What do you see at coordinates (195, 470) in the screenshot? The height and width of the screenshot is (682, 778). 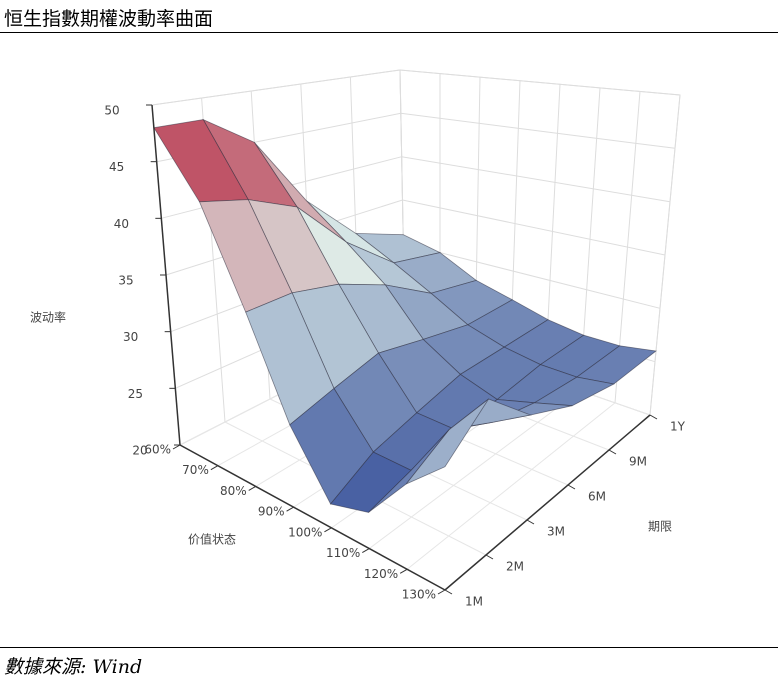 I see `x-tick-label: 70%` at bounding box center [195, 470].